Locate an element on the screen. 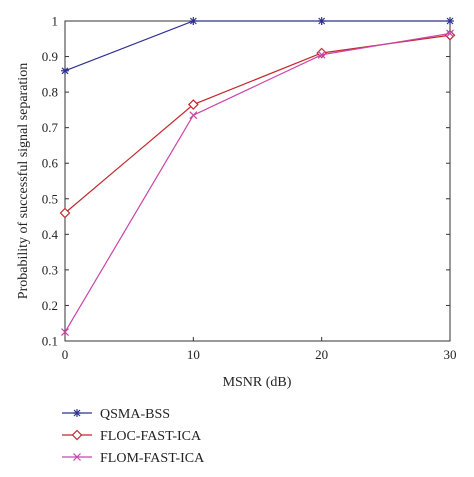  legend-item: FLOM-FAST-ICA is located at coordinates (133, 458).